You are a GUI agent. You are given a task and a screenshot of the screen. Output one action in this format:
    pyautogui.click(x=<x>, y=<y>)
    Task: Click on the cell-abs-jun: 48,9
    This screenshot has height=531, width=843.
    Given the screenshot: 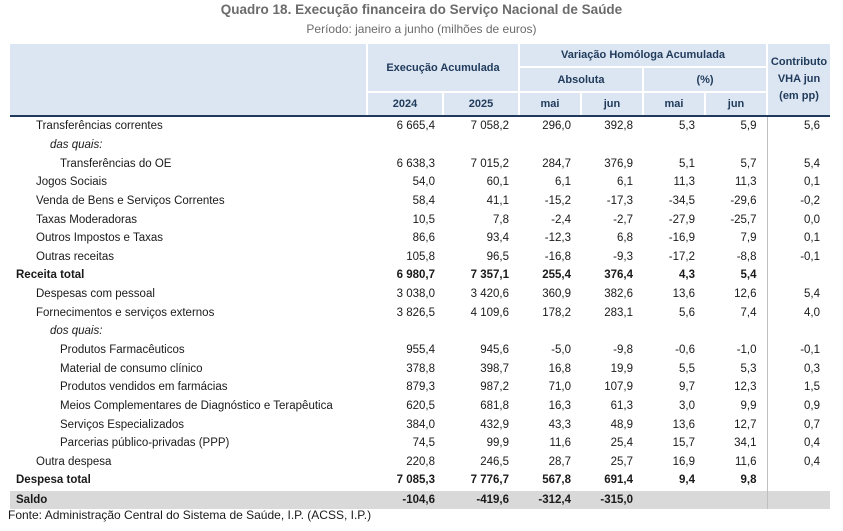 What is the action you would take?
    pyautogui.click(x=621, y=424)
    